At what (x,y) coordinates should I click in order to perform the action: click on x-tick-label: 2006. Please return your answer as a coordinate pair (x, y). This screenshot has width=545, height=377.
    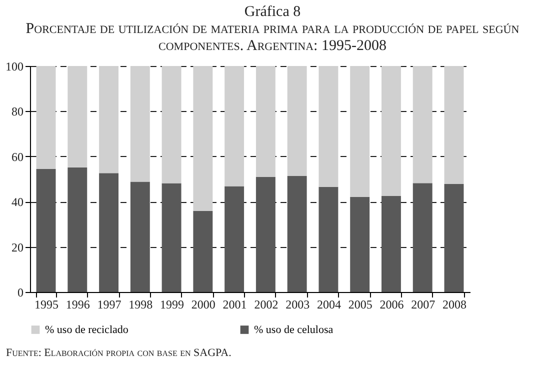
    Looking at the image, I should click on (392, 305).